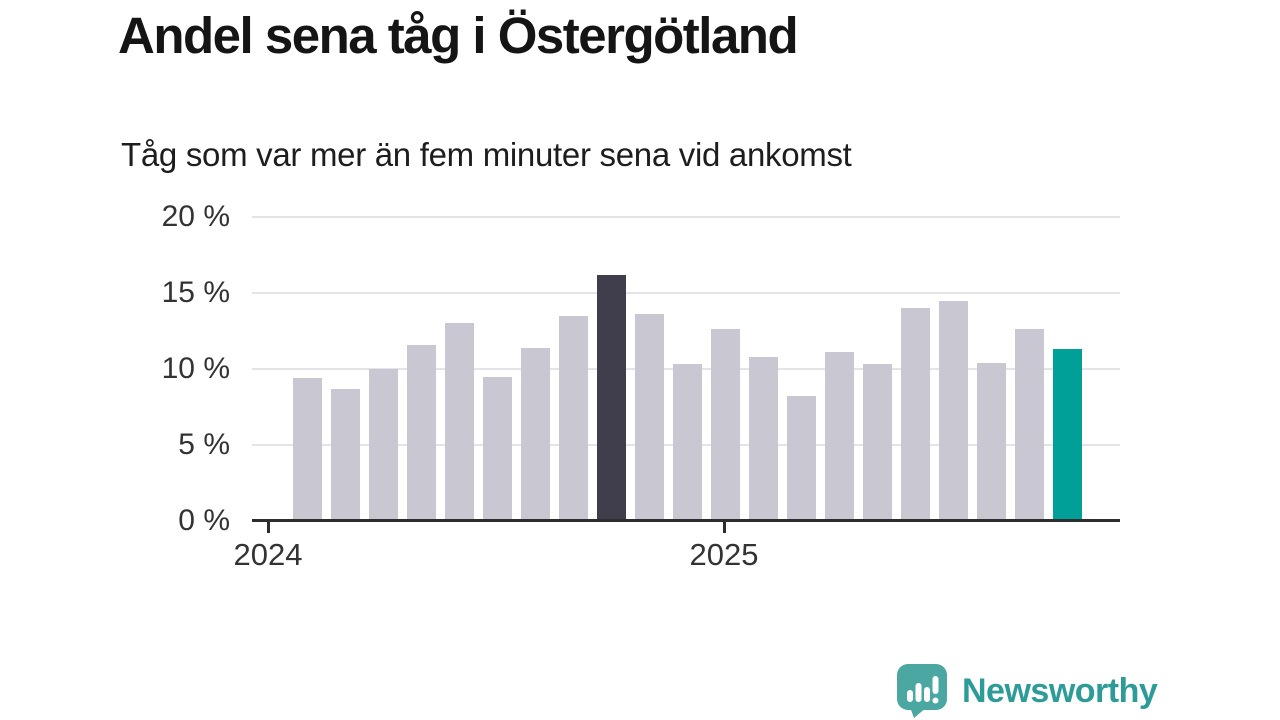  I want to click on page-title: Andel sena tåg i Östergötland, so click(458, 35).